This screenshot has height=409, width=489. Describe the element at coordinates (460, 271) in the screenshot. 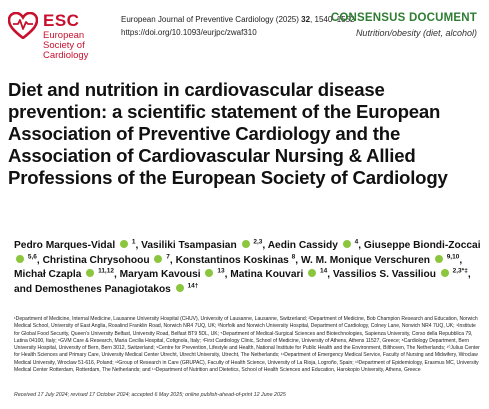

I see `author-affiliation-marker: 2,3*‡` at that location.